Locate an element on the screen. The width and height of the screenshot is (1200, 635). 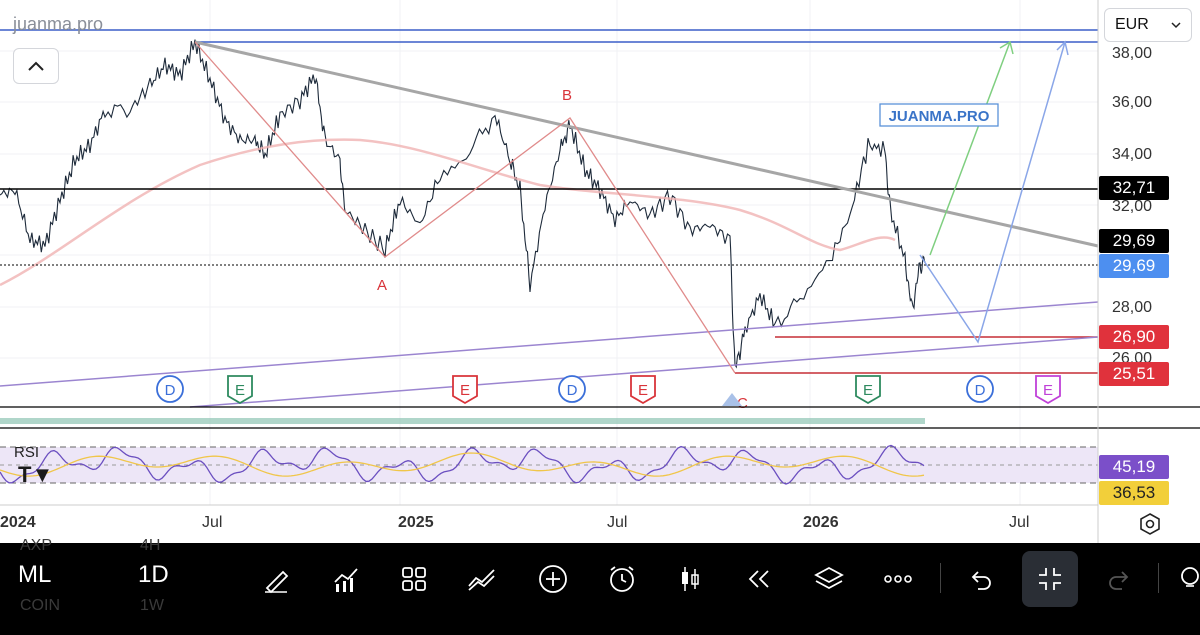
add-icon is located at coordinates (553, 579).